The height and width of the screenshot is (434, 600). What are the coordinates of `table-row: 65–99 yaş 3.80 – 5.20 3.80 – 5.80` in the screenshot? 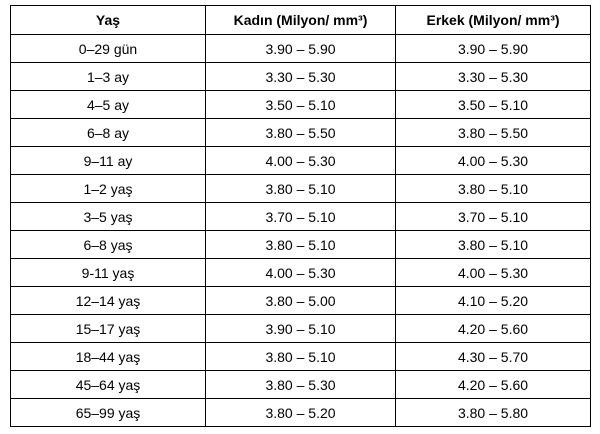 It's located at (300, 412).